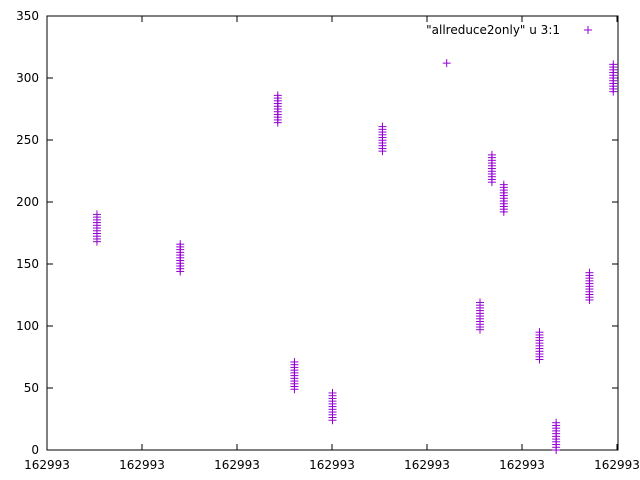 The image size is (640, 480). What do you see at coordinates (493, 30) in the screenshot?
I see `legend-label: "allreduce2only" u 3:1` at bounding box center [493, 30].